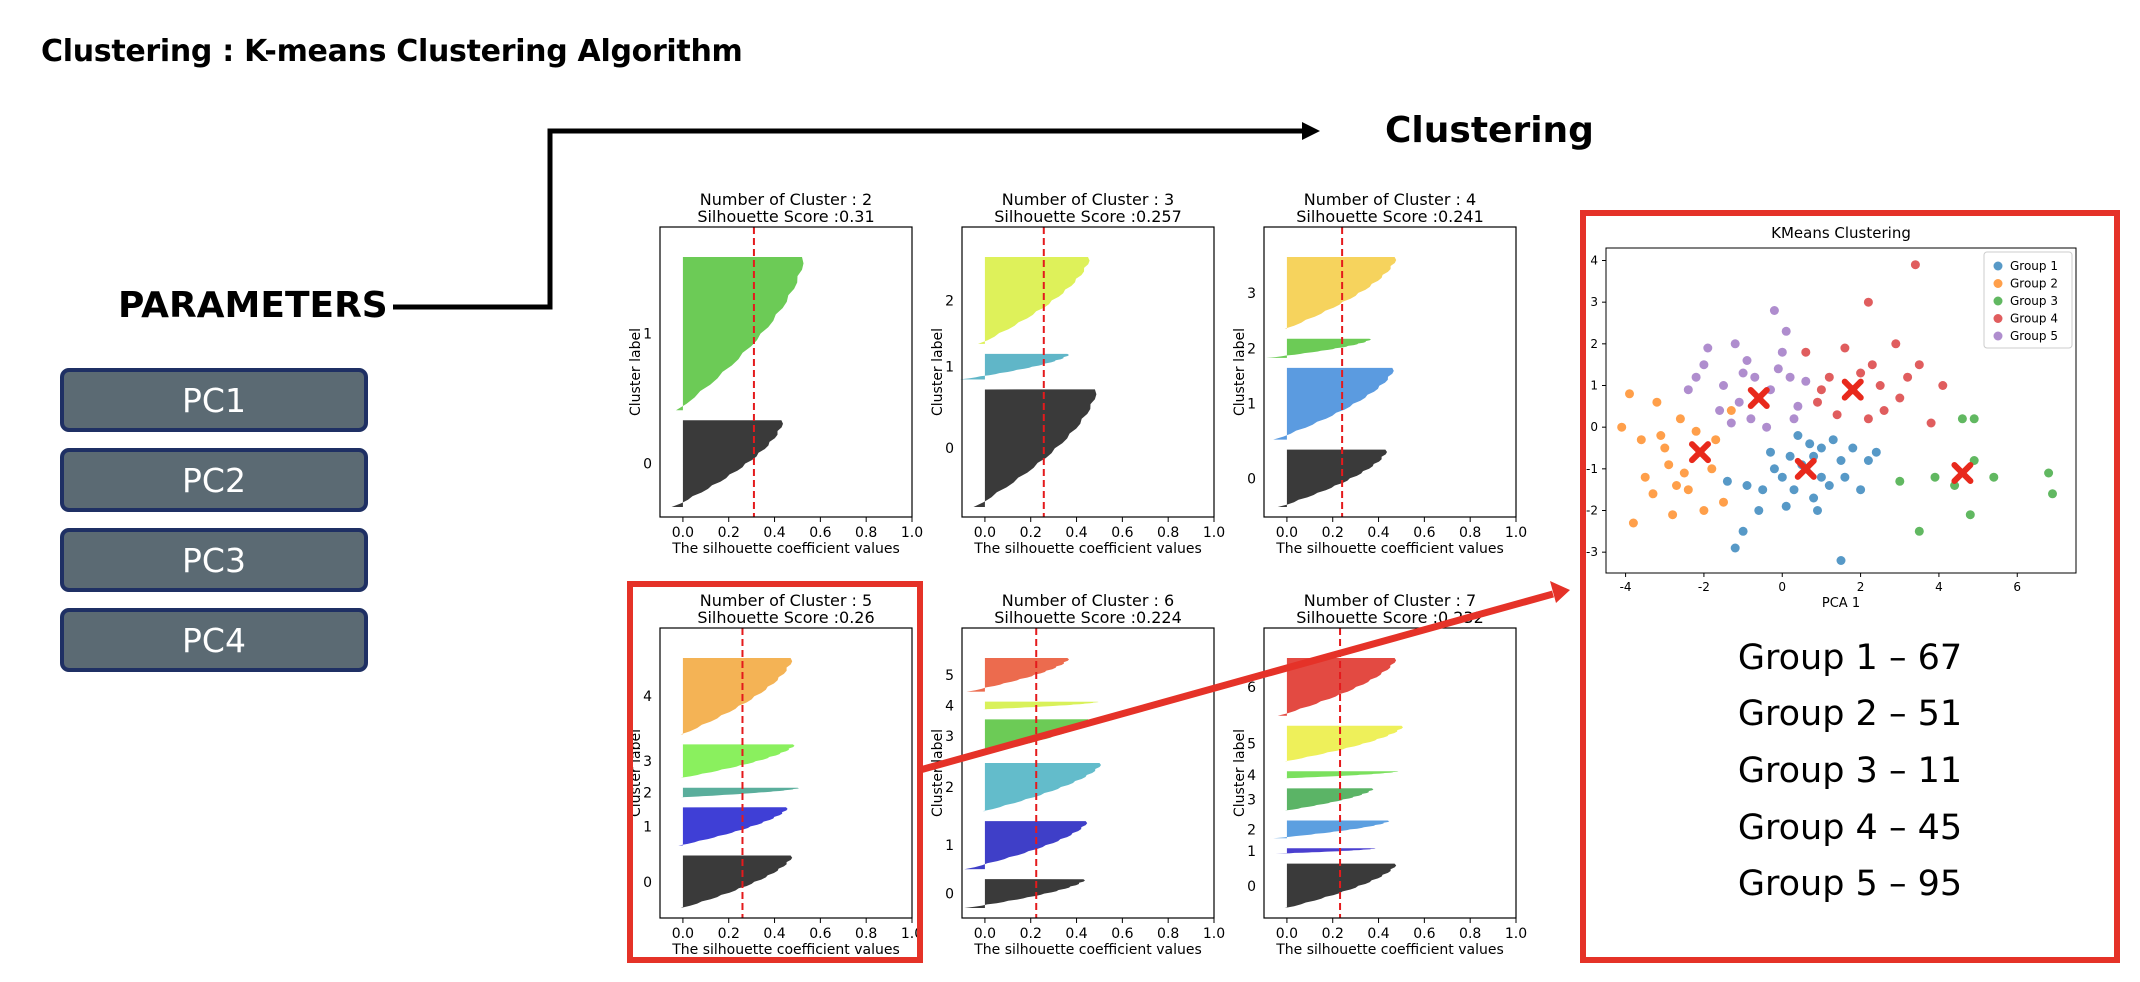  Describe the element at coordinates (1594, 261) in the screenshot. I see `scatter-y-tick-label: 4` at that location.